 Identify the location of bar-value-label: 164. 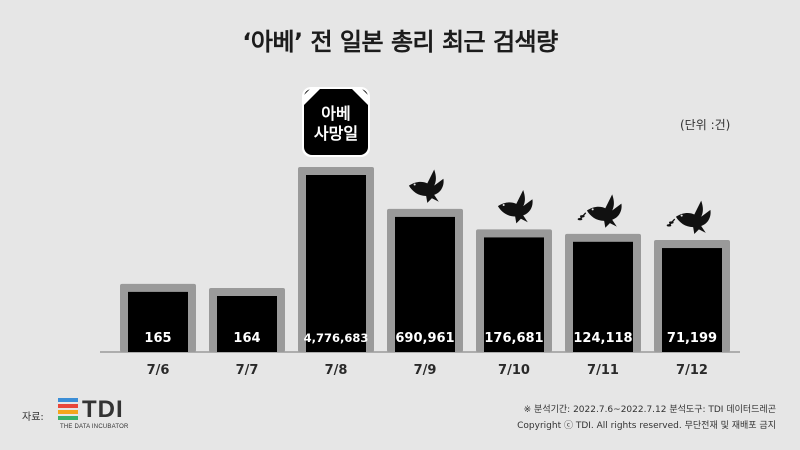
(246, 338).